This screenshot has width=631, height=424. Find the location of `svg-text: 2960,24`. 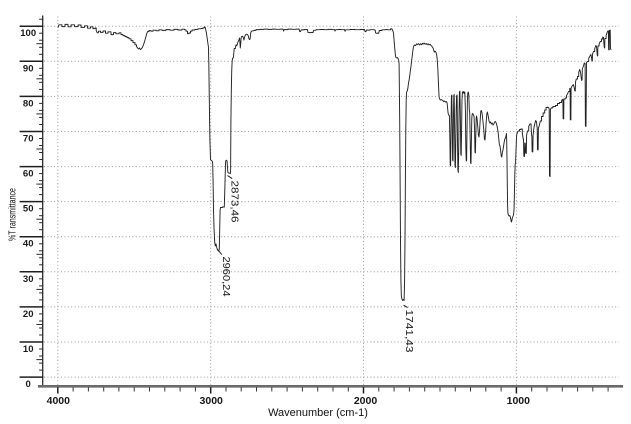

svg-text: 2960,24 is located at coordinates (226, 277).